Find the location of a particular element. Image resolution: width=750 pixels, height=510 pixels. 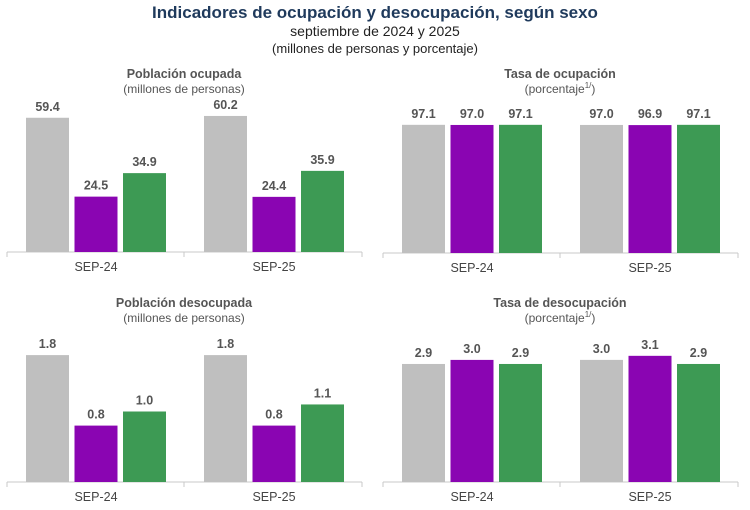

data-label: 96.9 is located at coordinates (650, 114).